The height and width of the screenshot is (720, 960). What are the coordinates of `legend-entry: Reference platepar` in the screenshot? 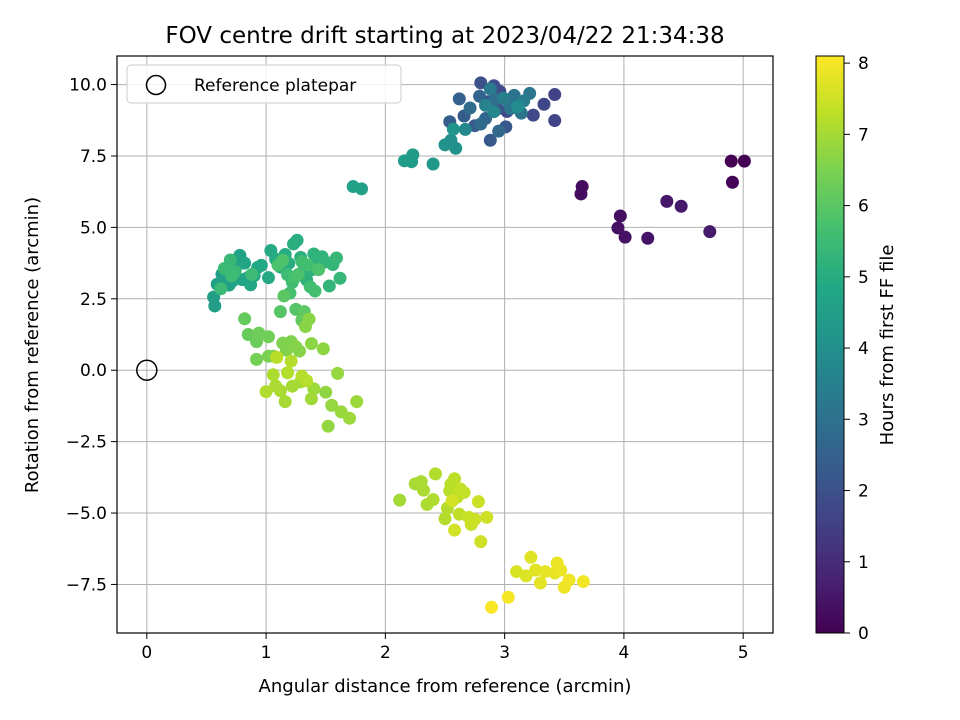 It's located at (275, 86).